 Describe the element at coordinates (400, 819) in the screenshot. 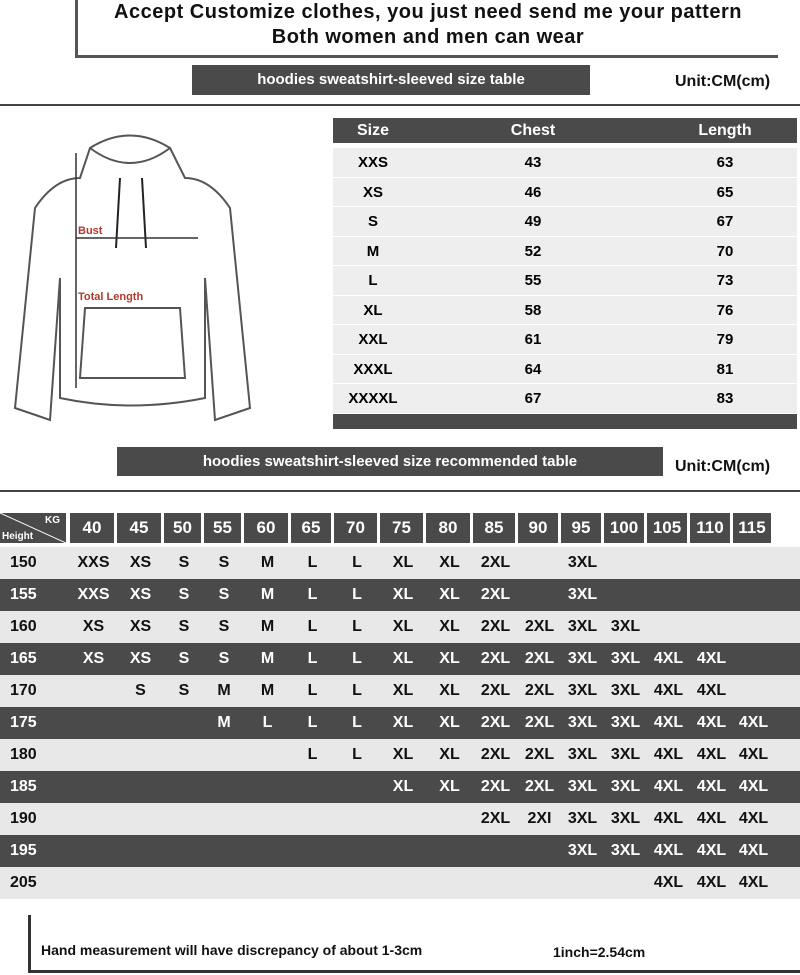

I see `recommend-row: 190 2XL 2XI 3XL 3XL 4XL 4XL 4XL` at that location.